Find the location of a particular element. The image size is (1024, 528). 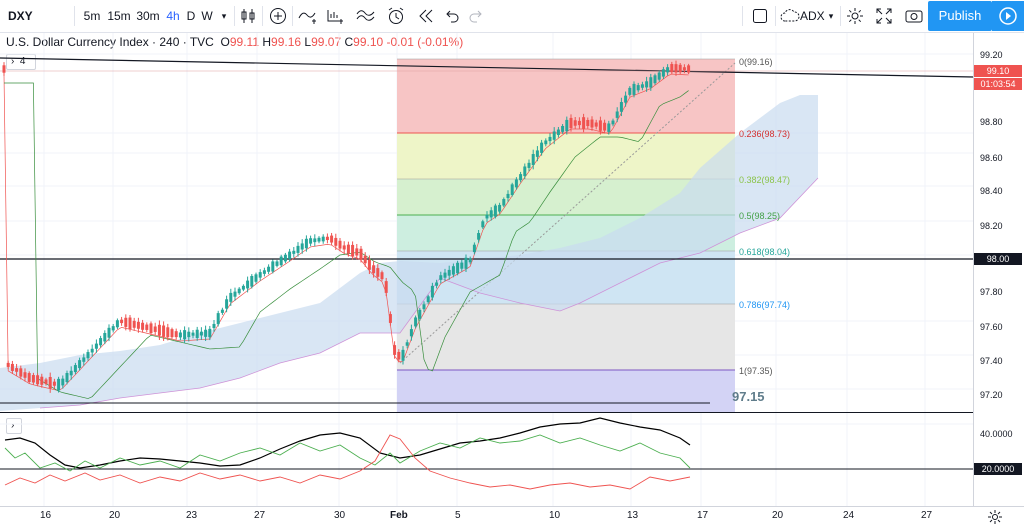

time-label: 23 is located at coordinates (192, 515).